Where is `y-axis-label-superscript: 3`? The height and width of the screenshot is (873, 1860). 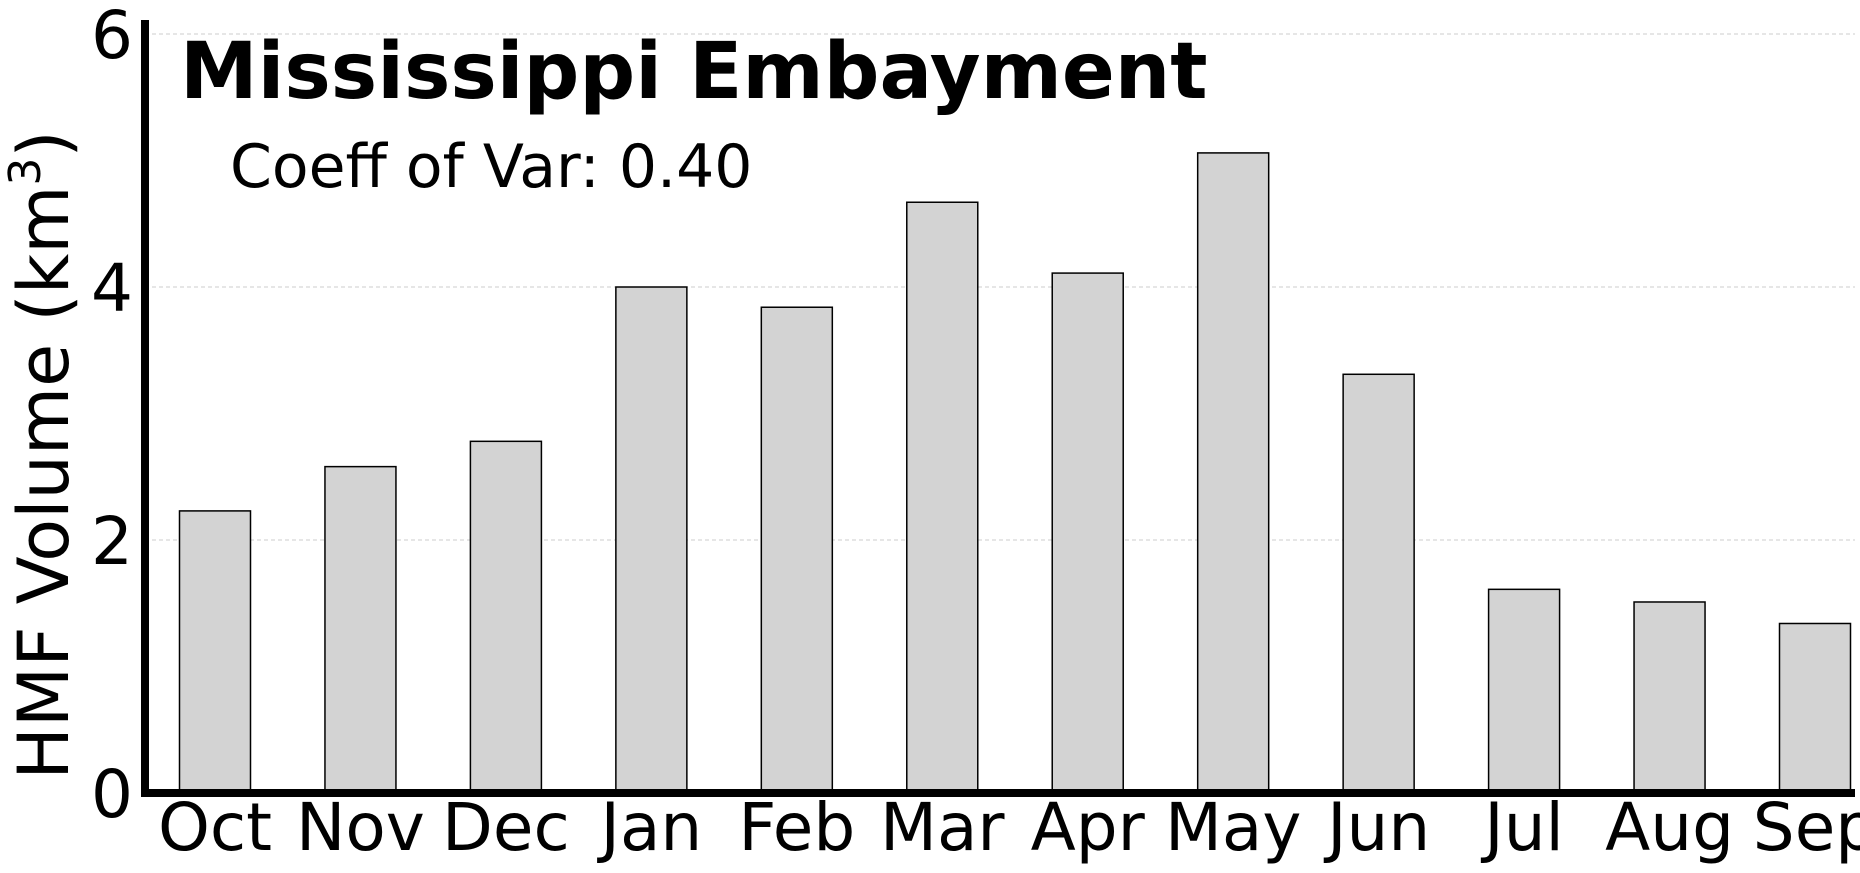
y-axis-label-superscript: 3 is located at coordinates (25, 172).